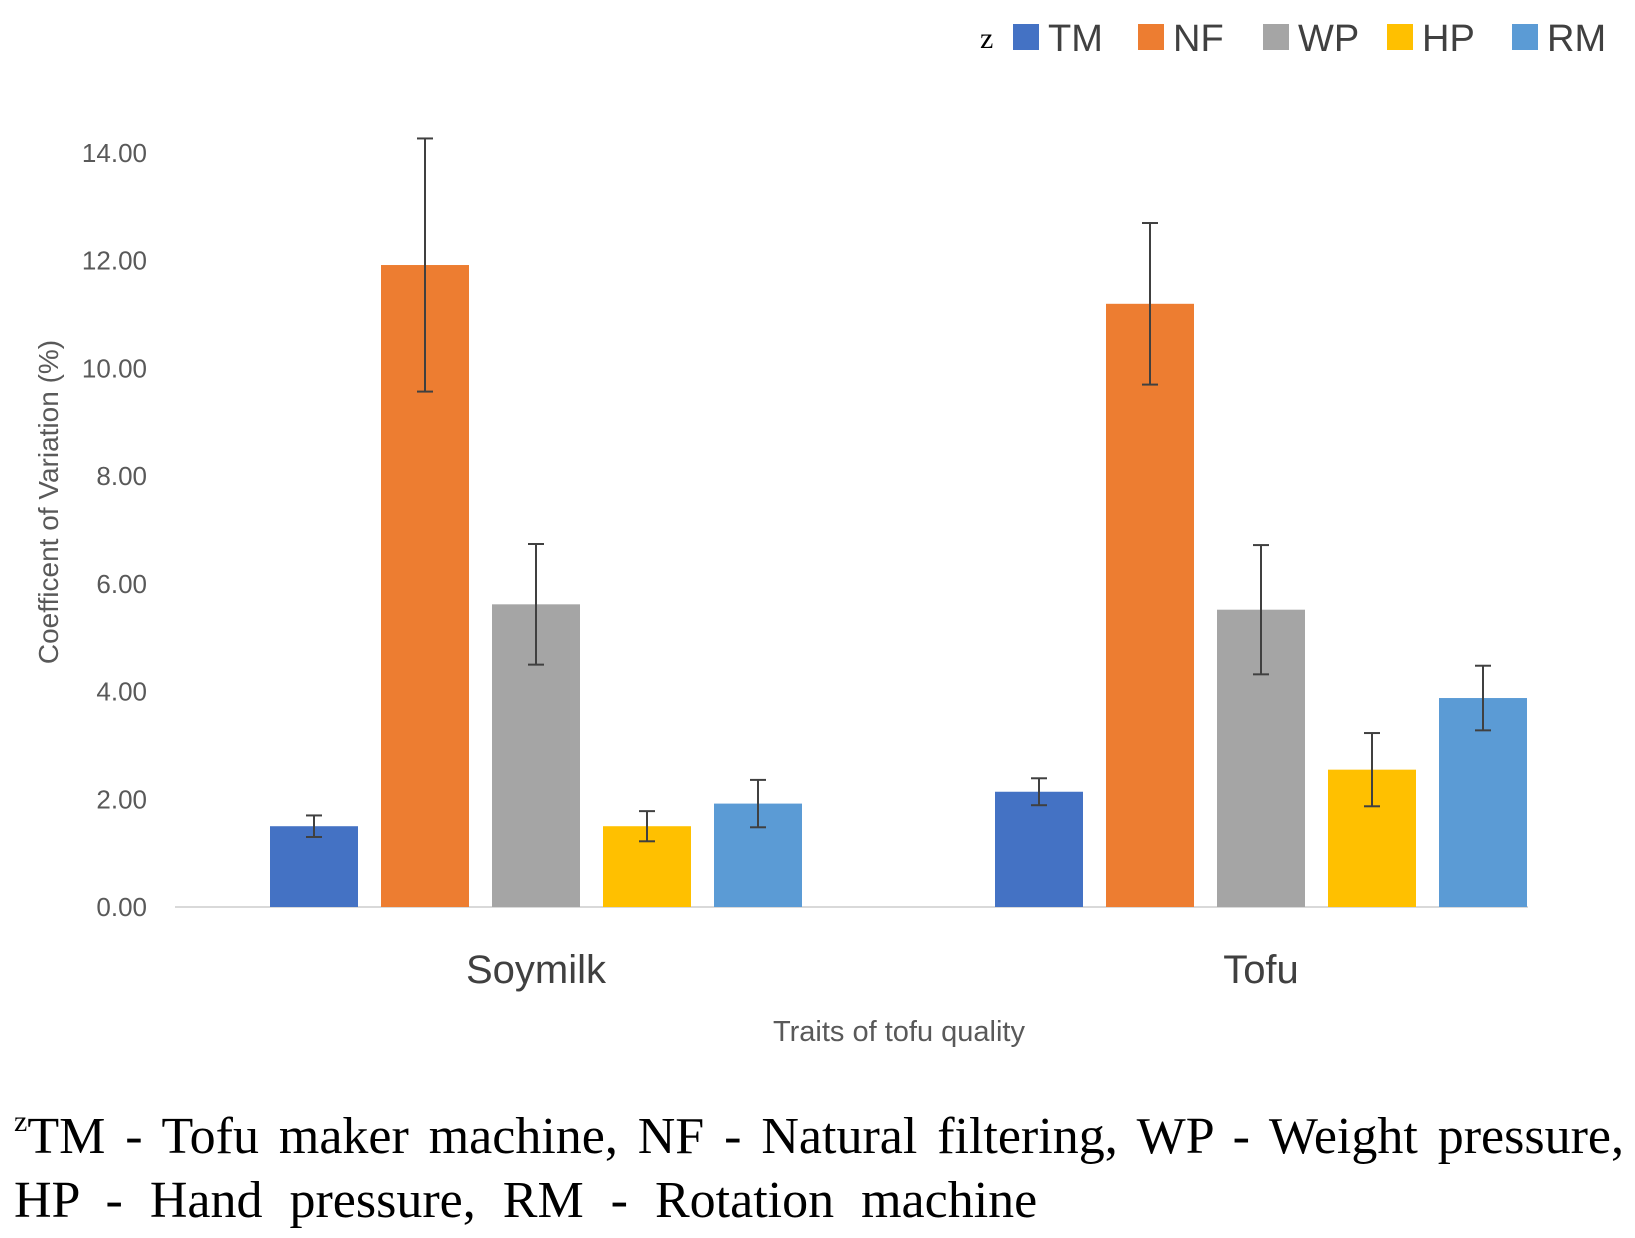 Image resolution: width=1635 pixels, height=1238 pixels. Describe the element at coordinates (1483, 802) in the screenshot. I see `bar-rm-tofu` at that location.